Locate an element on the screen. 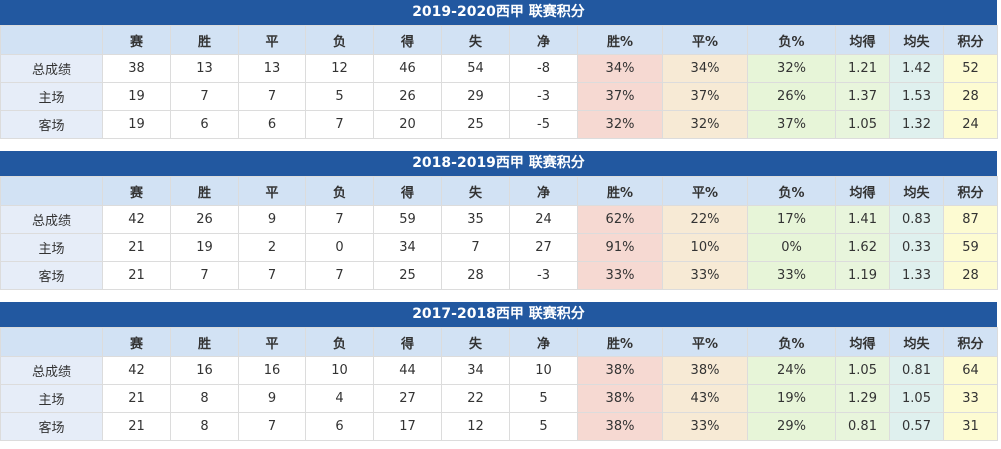 The height and width of the screenshot is (449, 1001). table-cell: 44 is located at coordinates (407, 370).